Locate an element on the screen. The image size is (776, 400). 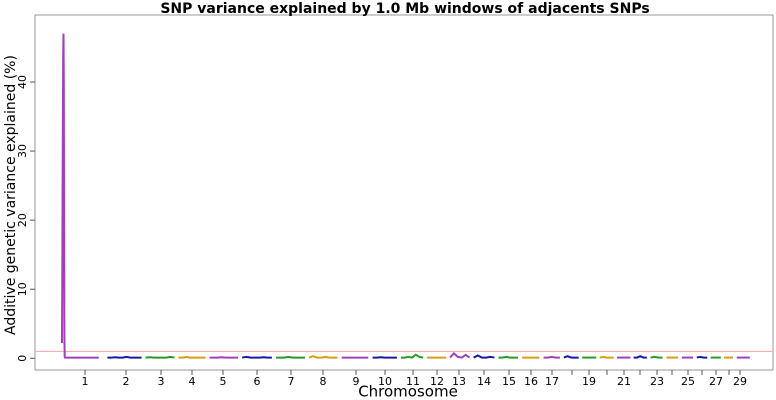
x-tick-label: 11 is located at coordinates (413, 381).